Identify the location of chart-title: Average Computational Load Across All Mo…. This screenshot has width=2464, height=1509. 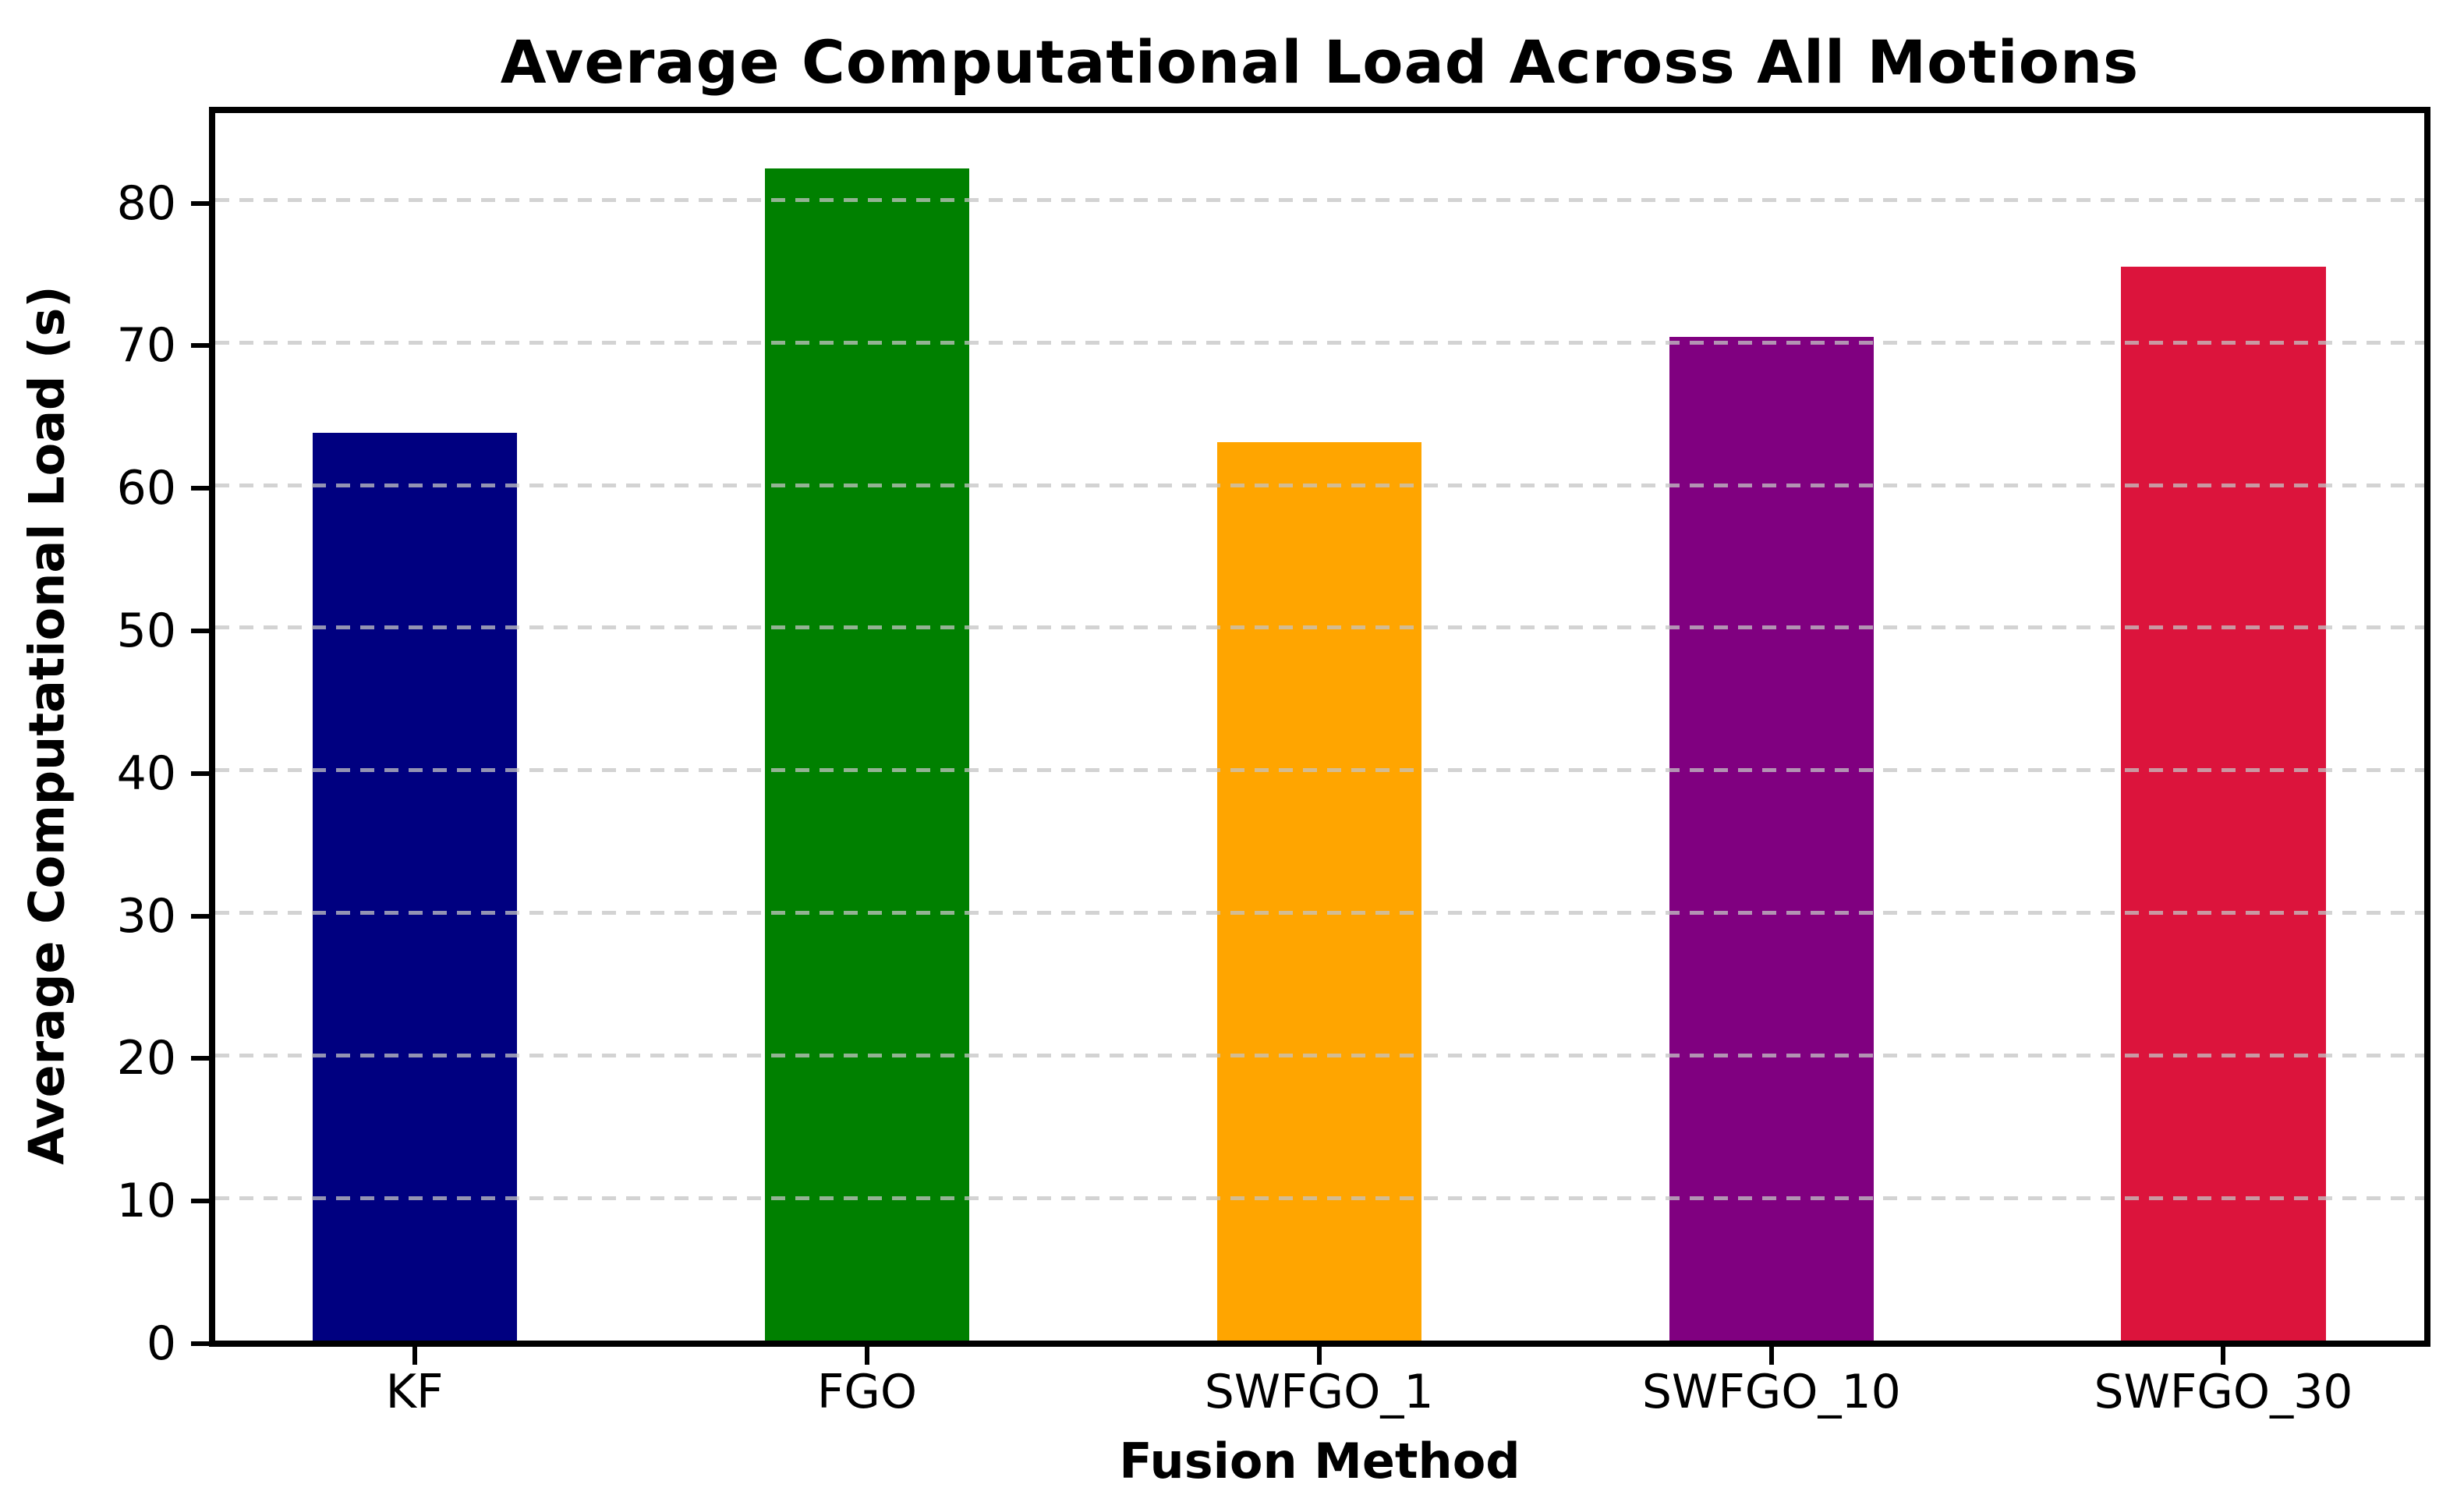
(1320, 62).